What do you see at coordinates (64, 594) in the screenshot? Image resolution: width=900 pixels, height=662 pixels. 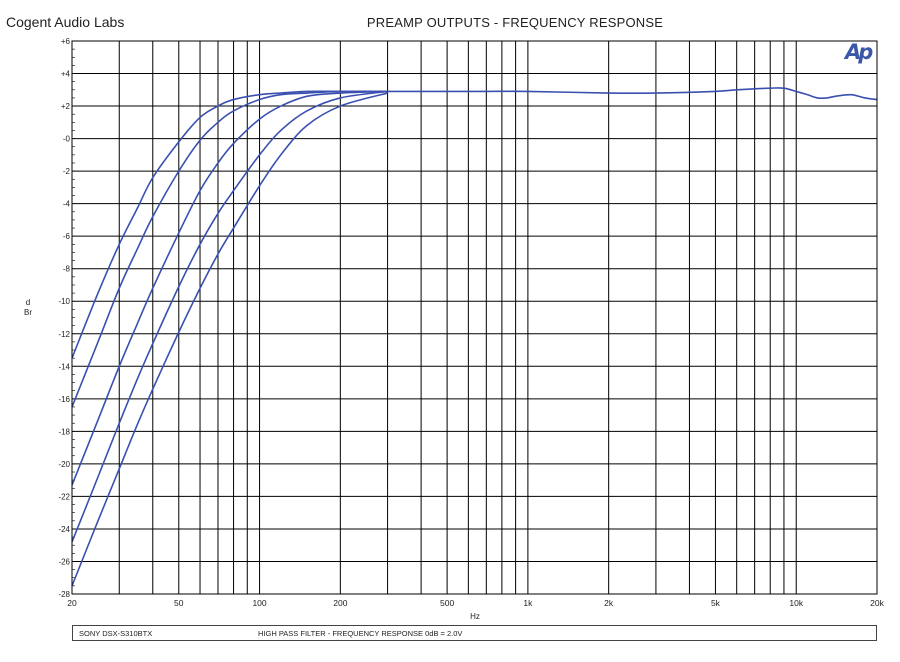 I see `y-tick-label: -28` at bounding box center [64, 594].